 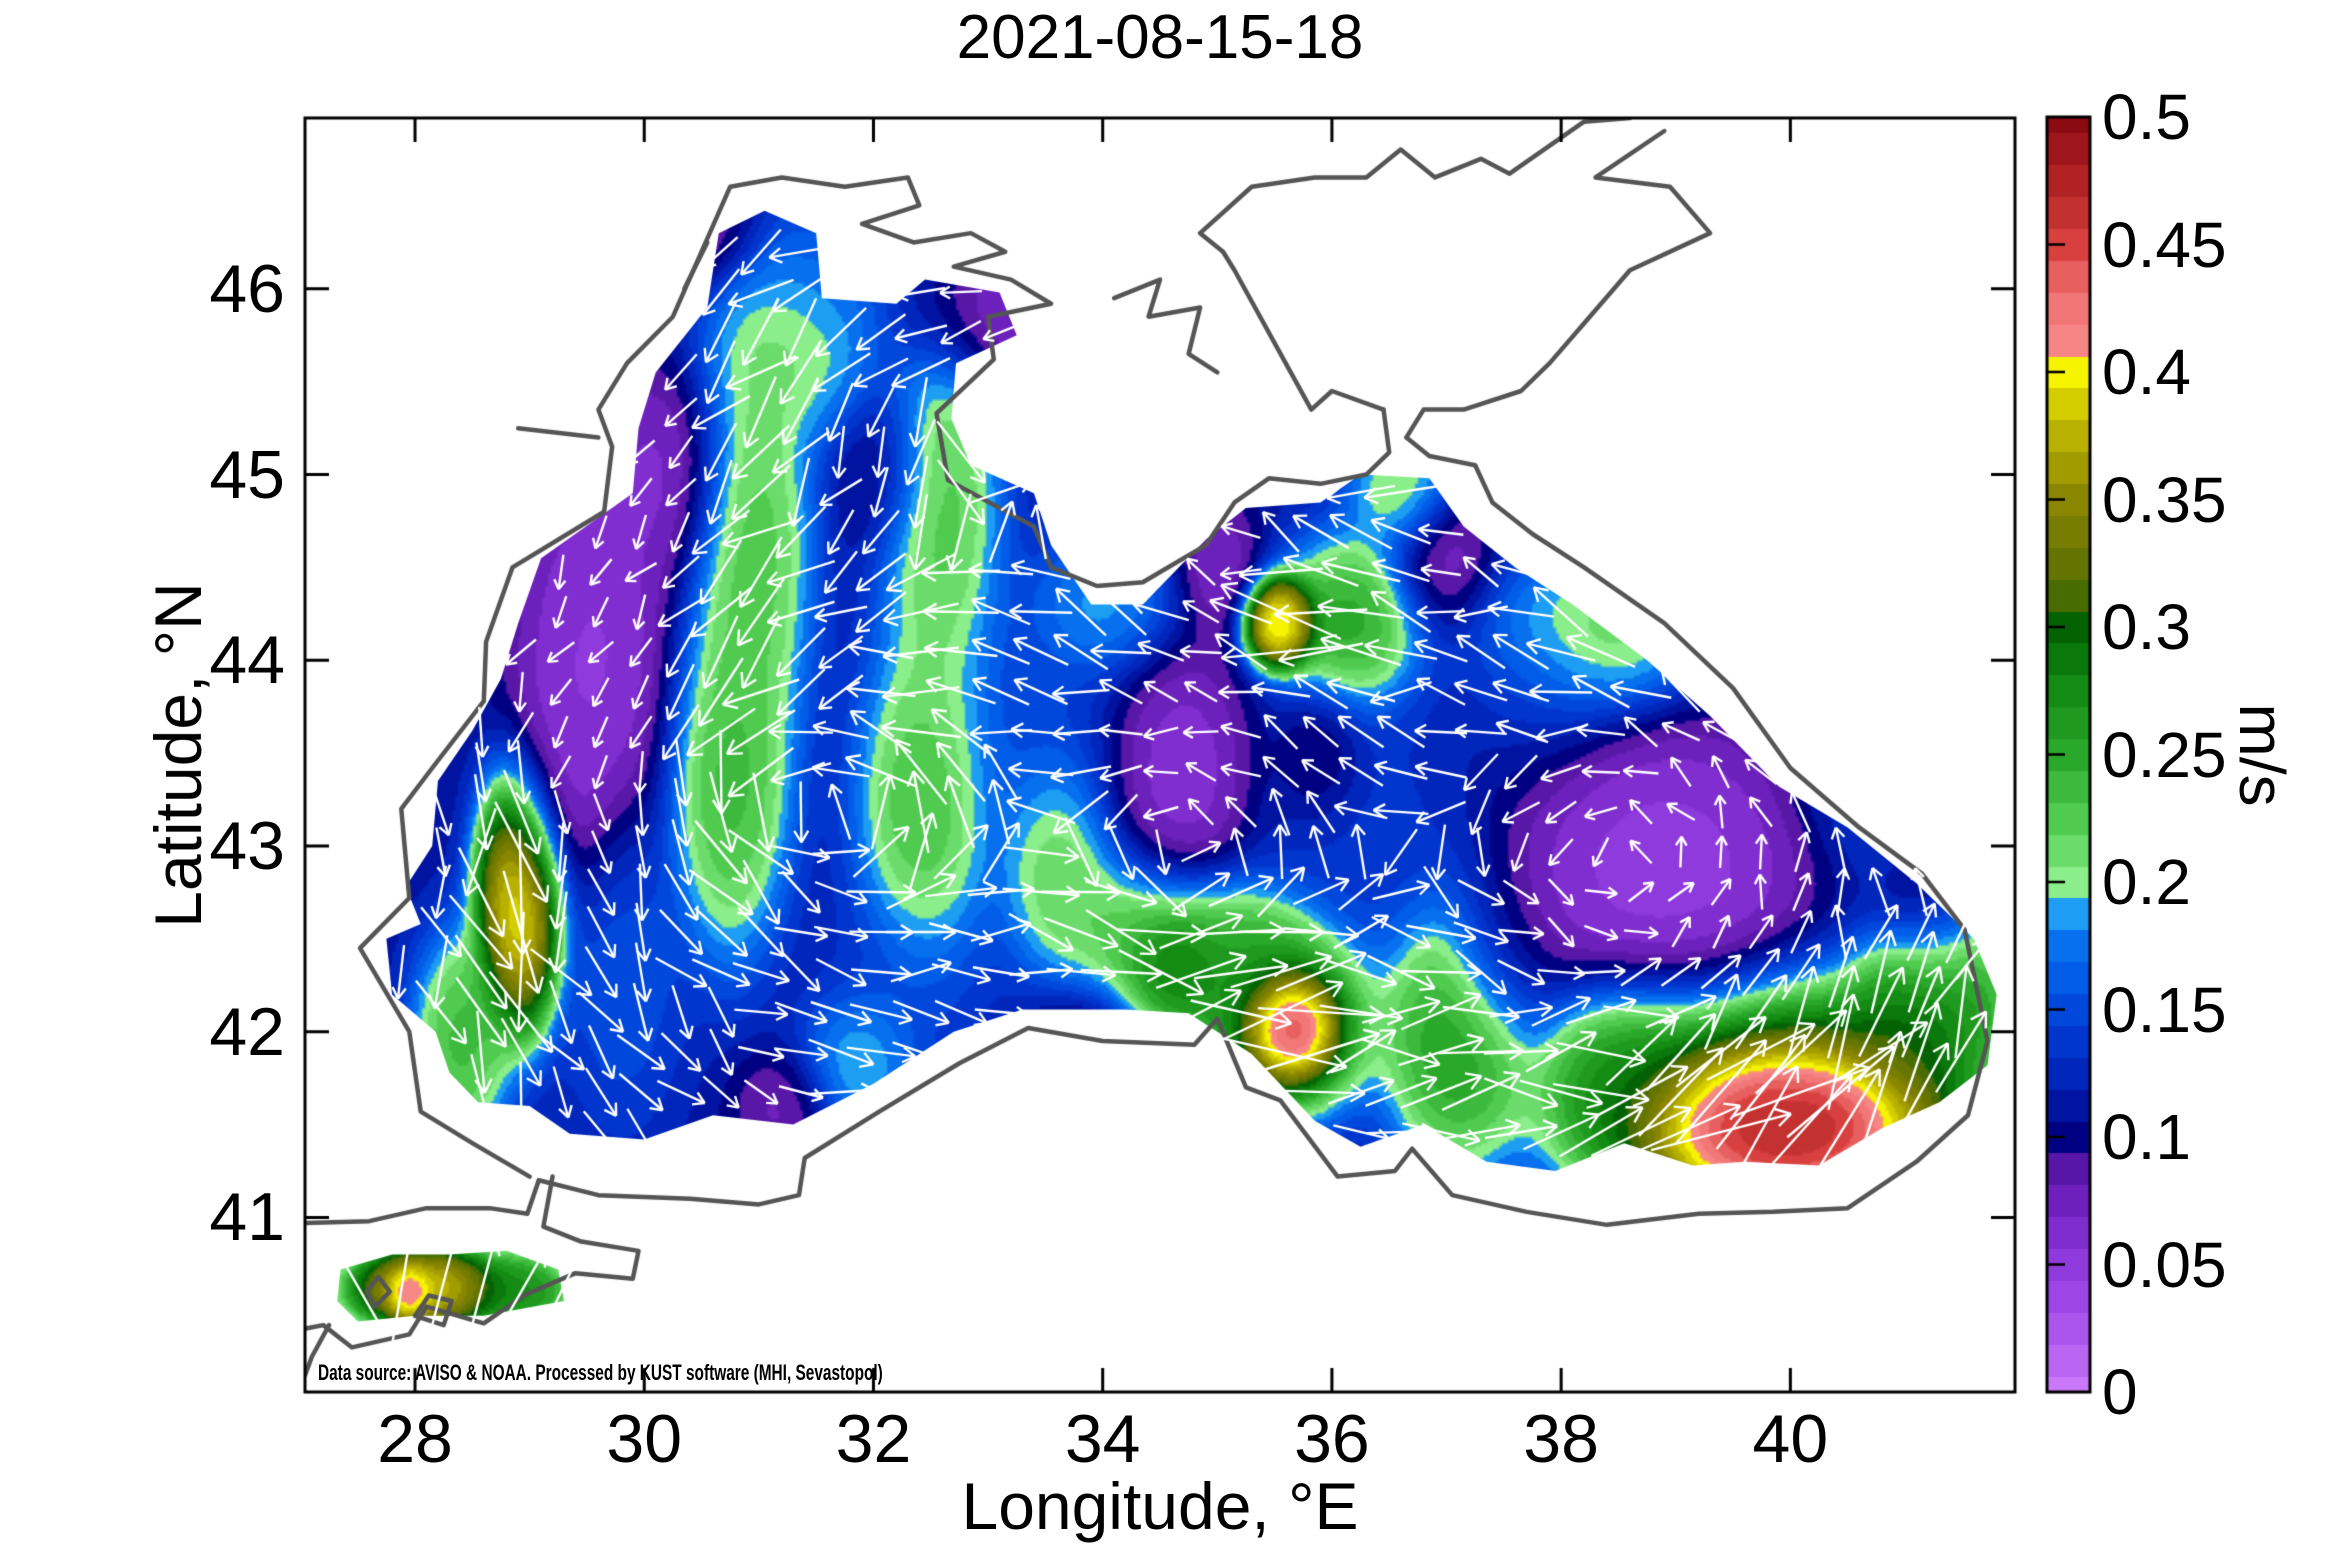 I want to click on cbtick-label: 0, so click(x=2120, y=1392).